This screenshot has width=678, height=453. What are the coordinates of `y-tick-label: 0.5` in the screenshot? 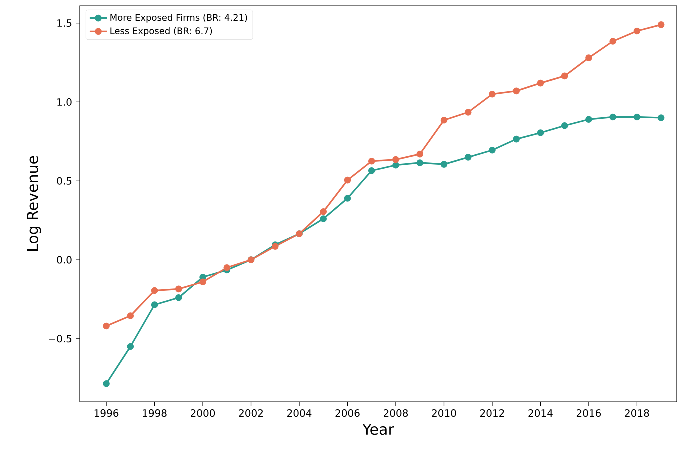 It's located at (64, 181).